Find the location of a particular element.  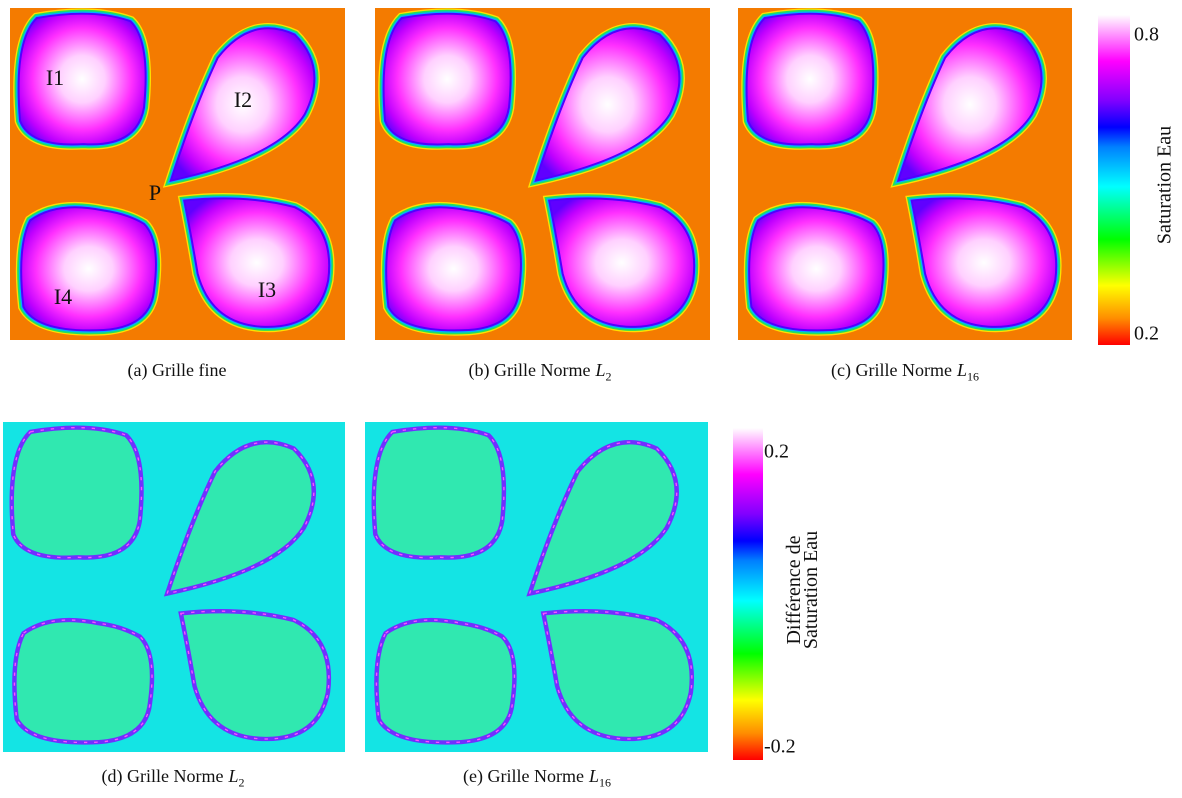

caption-text: (a) Grille fine is located at coordinates (177, 370).